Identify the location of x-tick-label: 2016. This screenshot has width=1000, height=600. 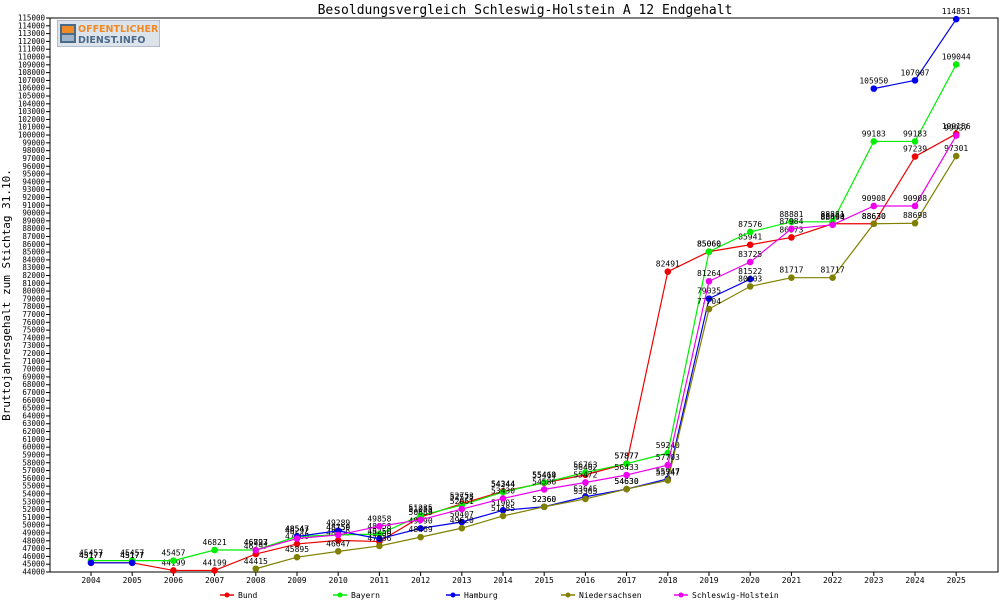
(585, 580).